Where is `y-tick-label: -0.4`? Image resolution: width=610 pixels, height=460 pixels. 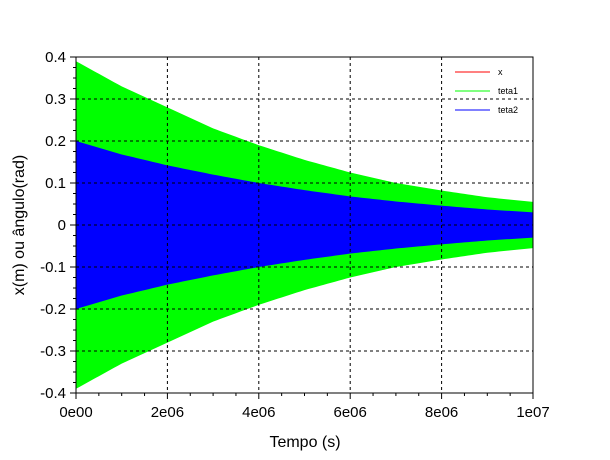
y-tick-label: -0.4 is located at coordinates (53, 393).